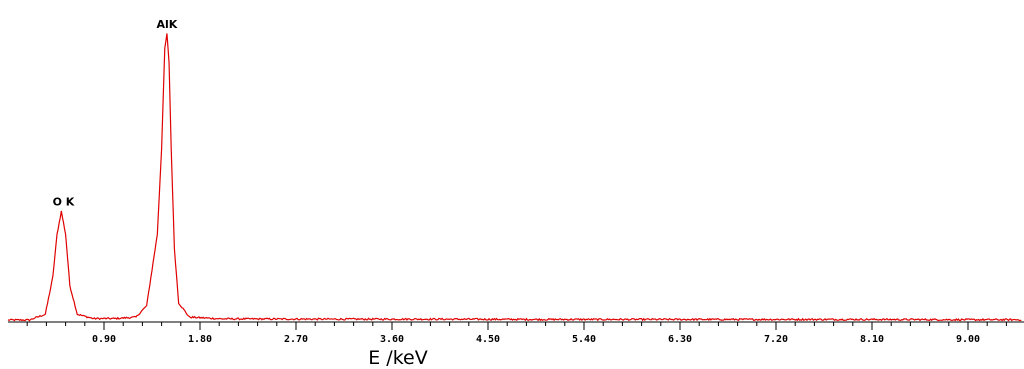 The width and height of the screenshot is (1024, 369). Describe the element at coordinates (872, 339) in the screenshot. I see `x-tick-label: 8.10` at that location.